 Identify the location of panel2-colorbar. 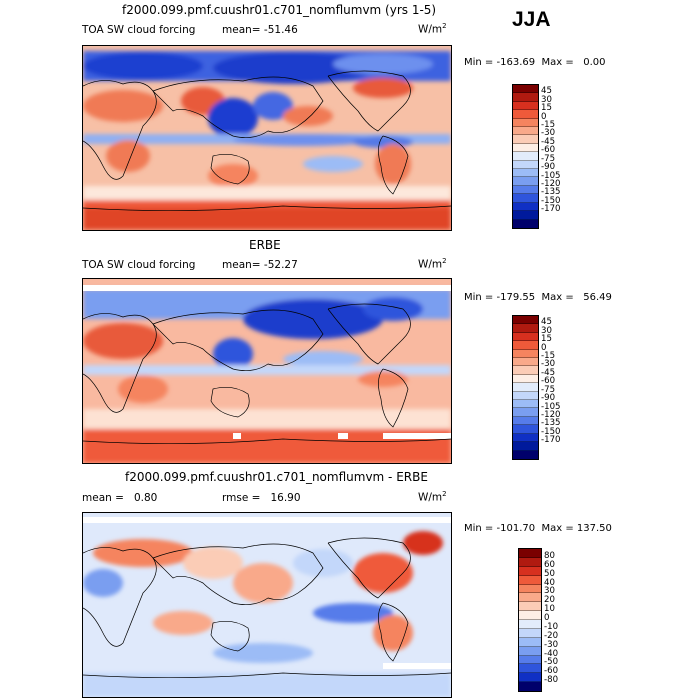
(525, 387).